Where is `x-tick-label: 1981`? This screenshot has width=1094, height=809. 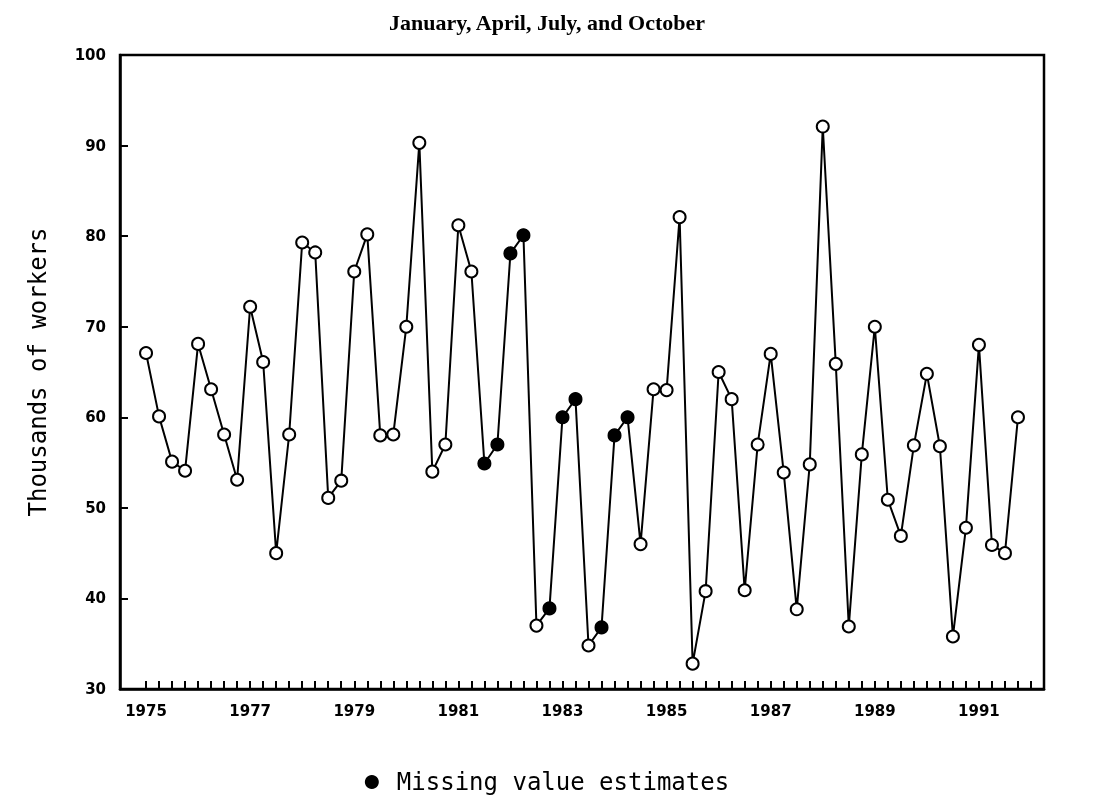 x-tick-label: 1981 is located at coordinates (458, 710).